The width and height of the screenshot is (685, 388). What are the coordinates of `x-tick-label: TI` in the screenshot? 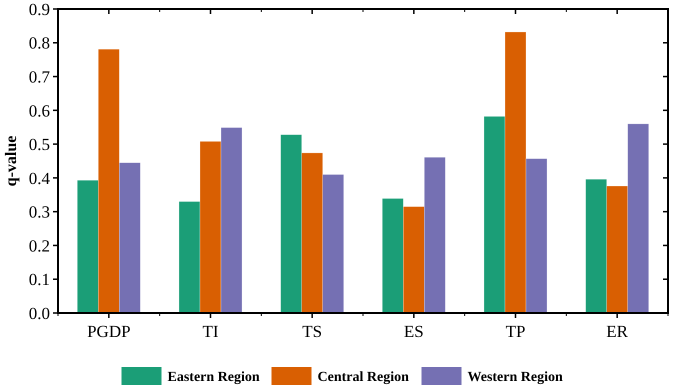 It's located at (210, 331).